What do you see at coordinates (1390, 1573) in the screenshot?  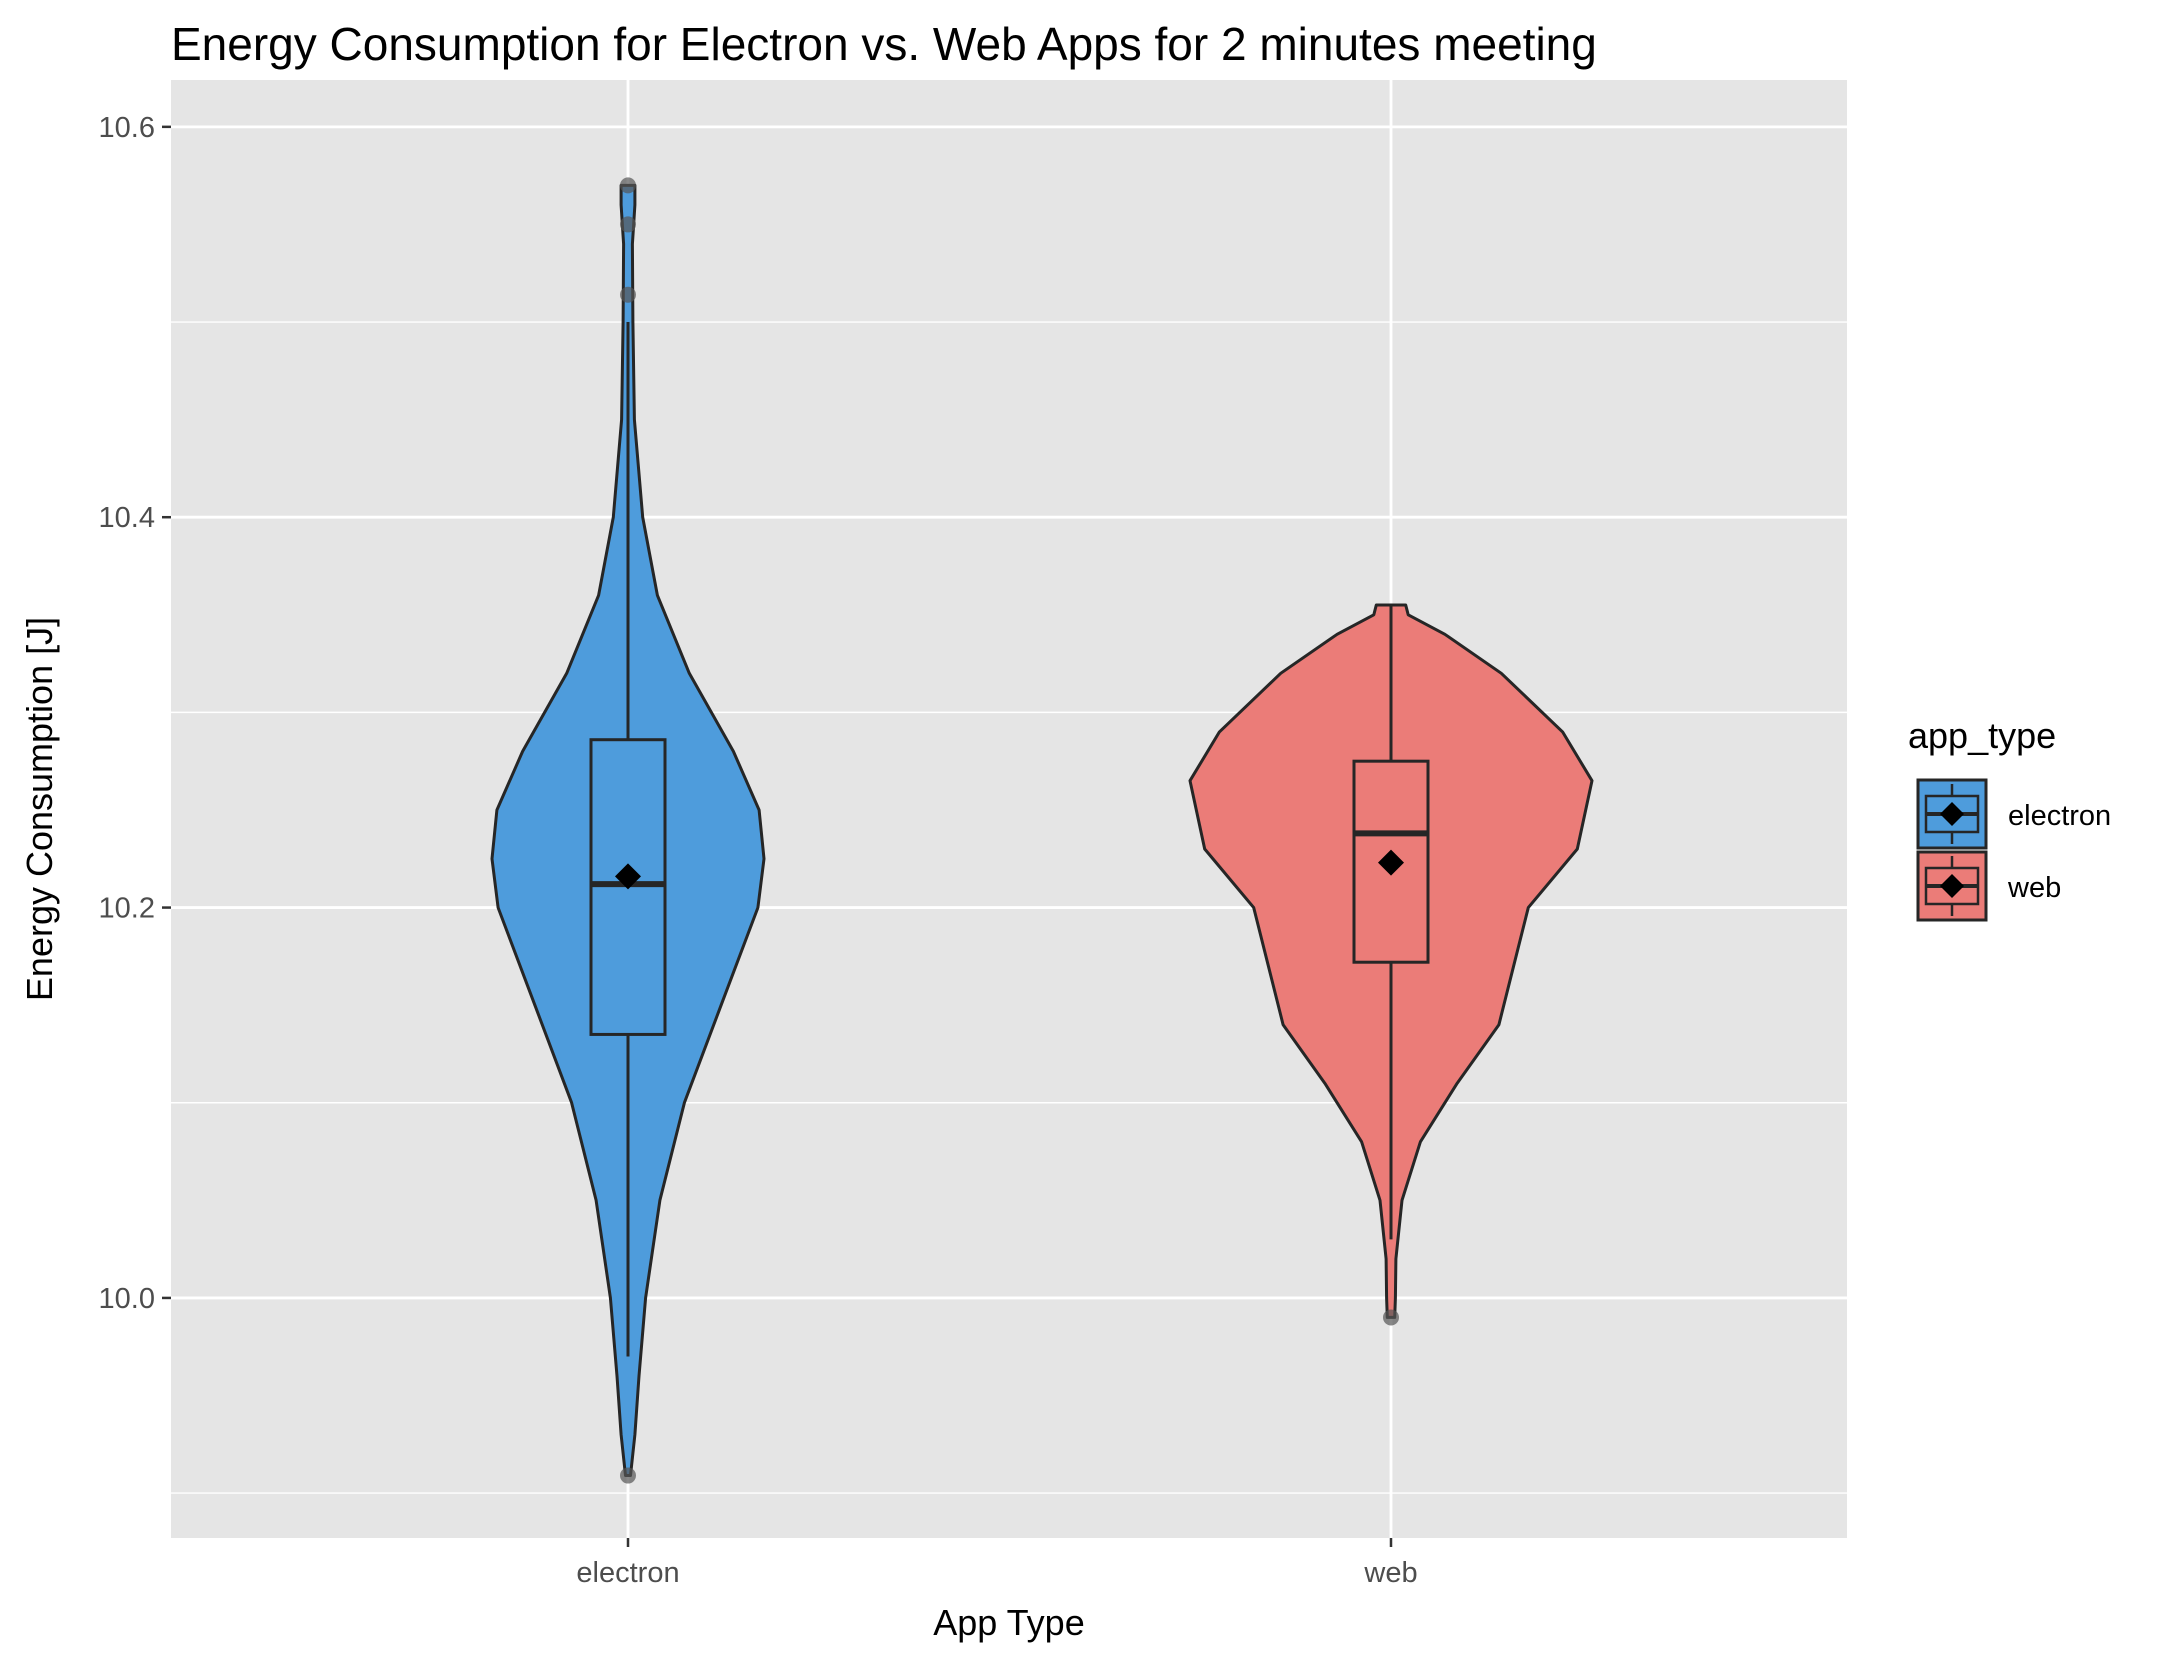 I see `x-tick-label: web` at bounding box center [1390, 1573].